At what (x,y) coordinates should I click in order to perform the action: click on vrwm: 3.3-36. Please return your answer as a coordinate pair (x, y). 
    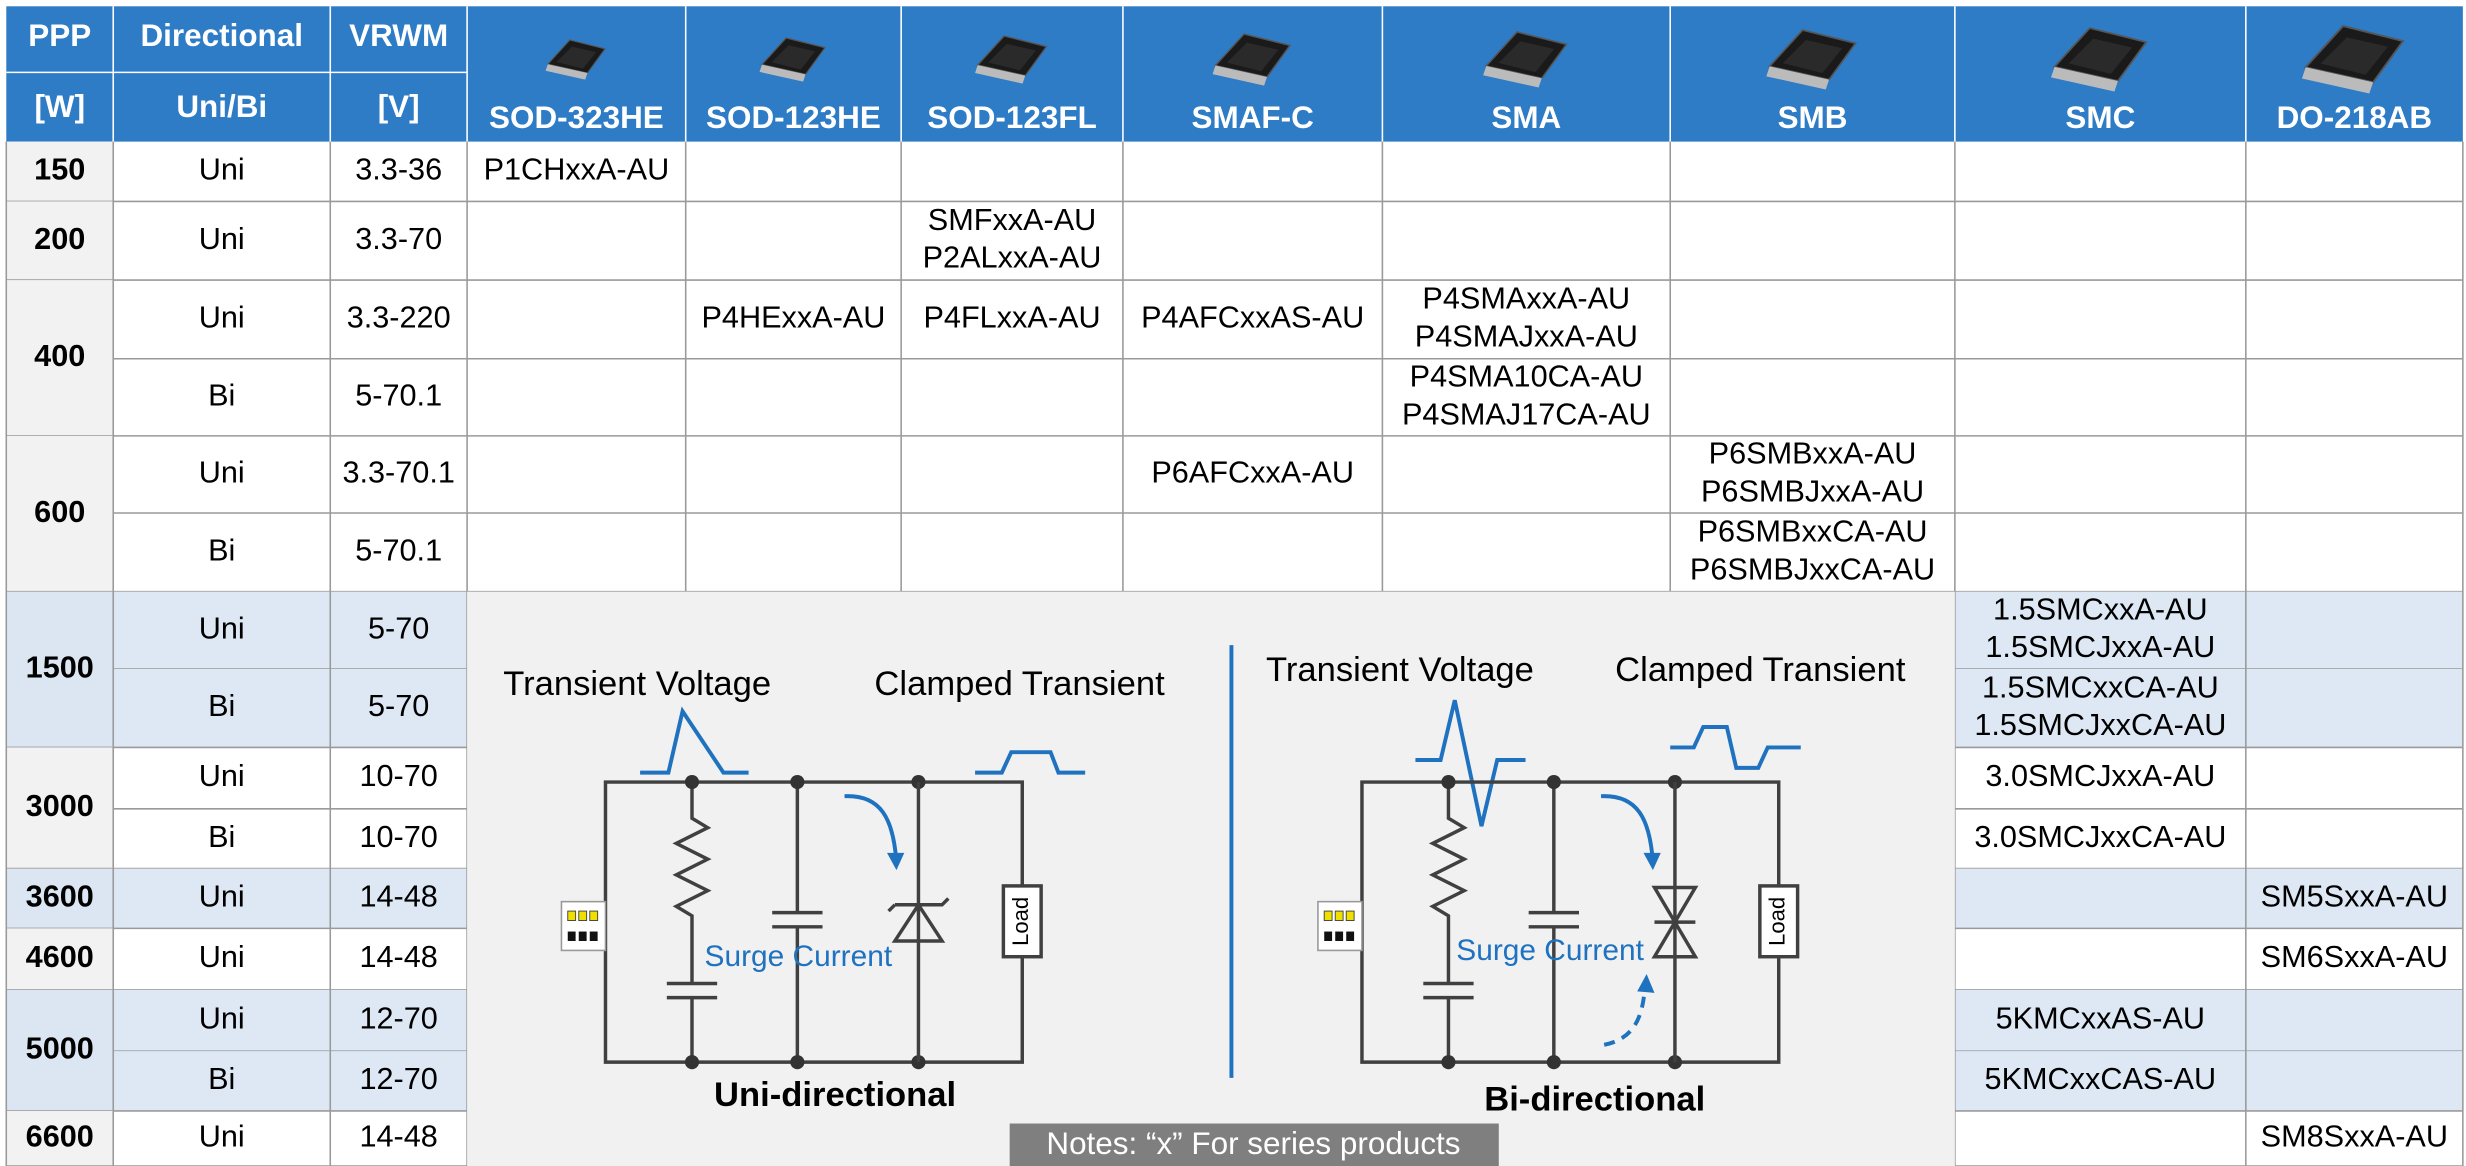
    Looking at the image, I should click on (398, 170).